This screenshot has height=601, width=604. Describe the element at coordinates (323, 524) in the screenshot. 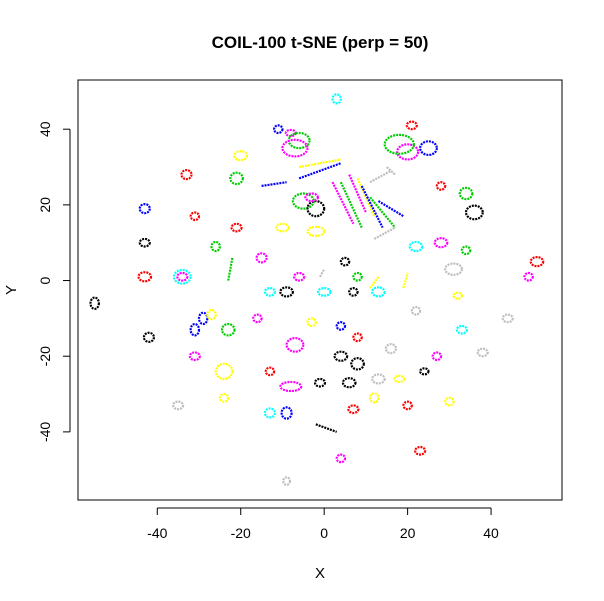

I see `x-axis: -40 -20 0 20 40` at that location.